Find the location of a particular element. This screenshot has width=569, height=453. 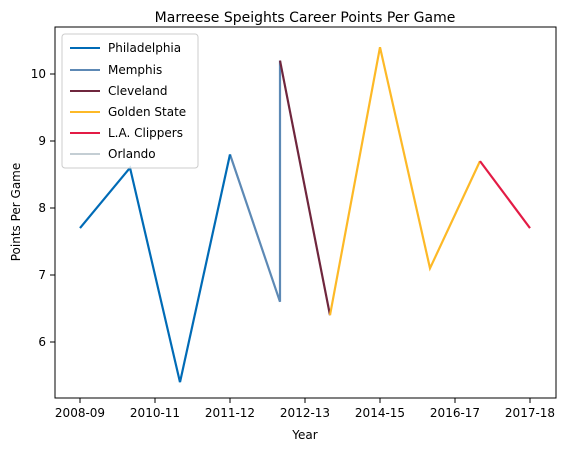

y-tick-label: 7 is located at coordinates (42, 275).